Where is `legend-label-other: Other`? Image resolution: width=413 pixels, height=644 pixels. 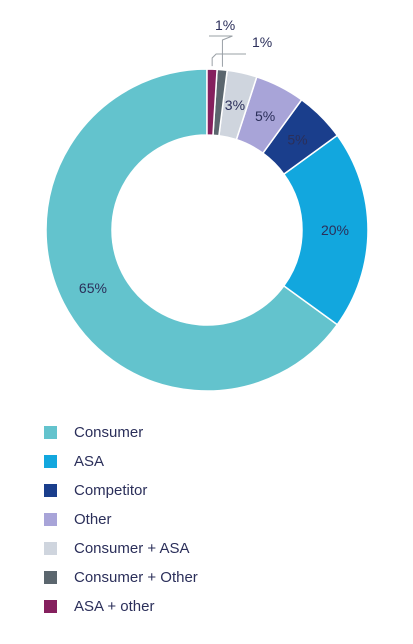
legend-label-other: Other is located at coordinates (93, 519).